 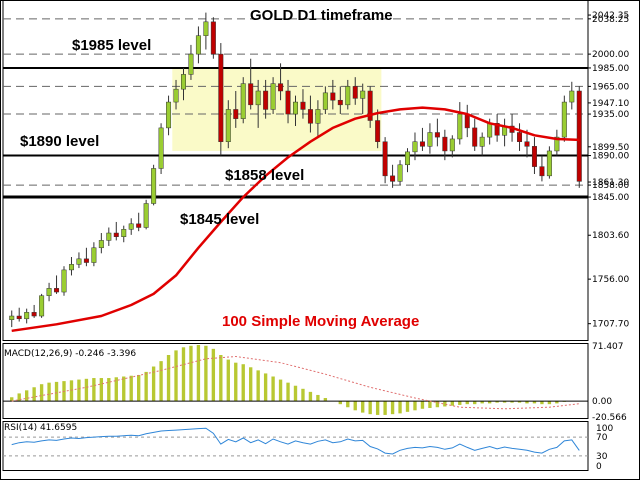 I want to click on price-tick-label: 1899.50, so click(x=610, y=148).